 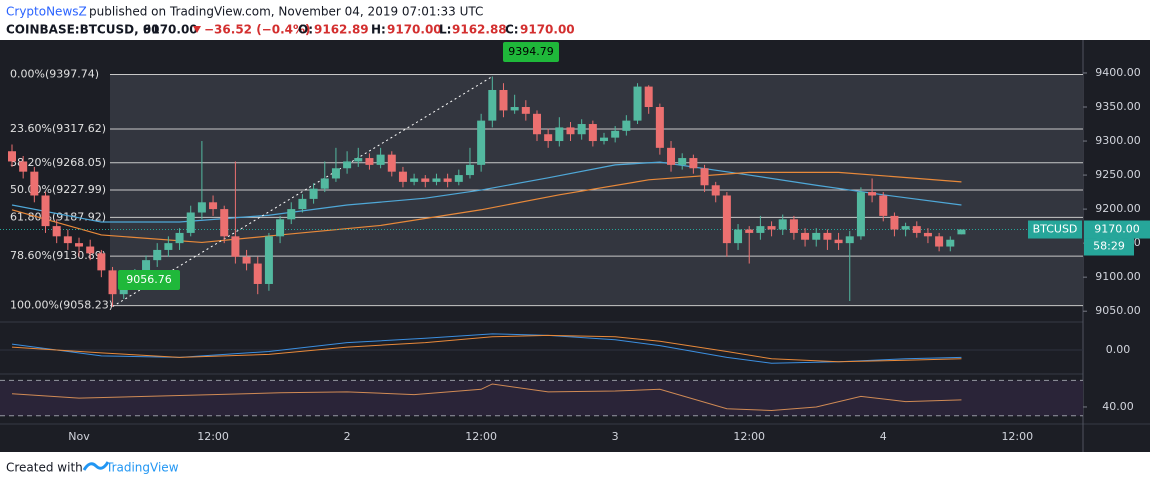 I want to click on price-tag: 9170.00, so click(x=1117, y=229).